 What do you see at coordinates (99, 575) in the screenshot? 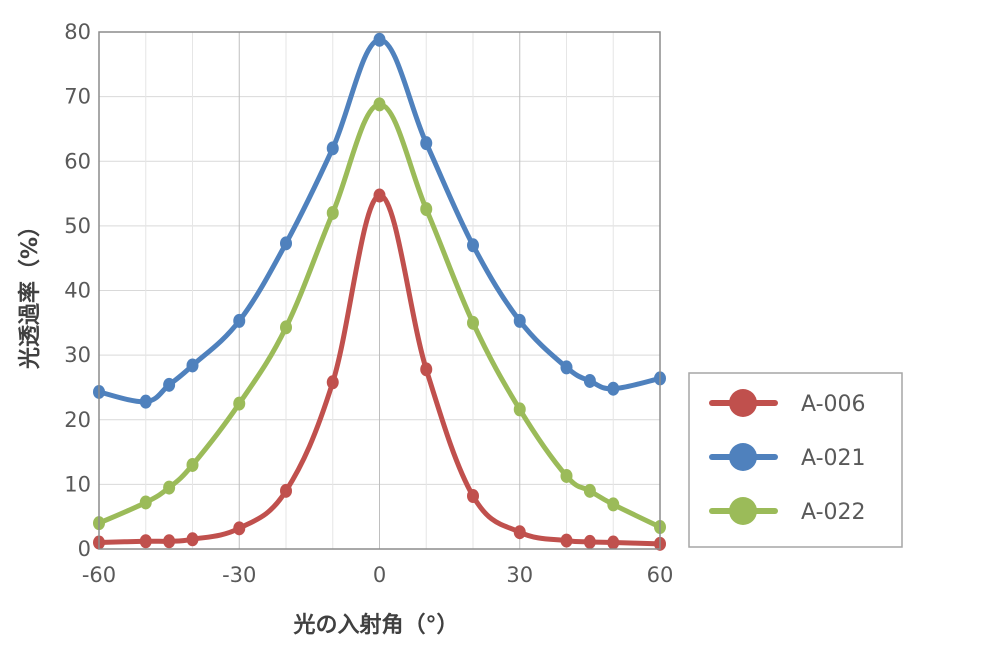
I see `x-tick-label: -60` at bounding box center [99, 575].